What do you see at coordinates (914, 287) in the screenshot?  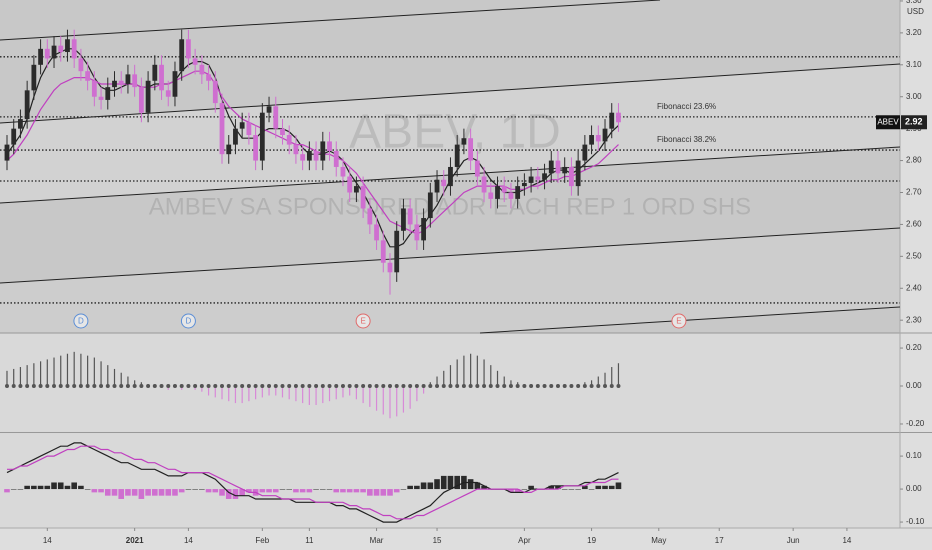 I see `y-tick-label: 2.40` at bounding box center [914, 287].